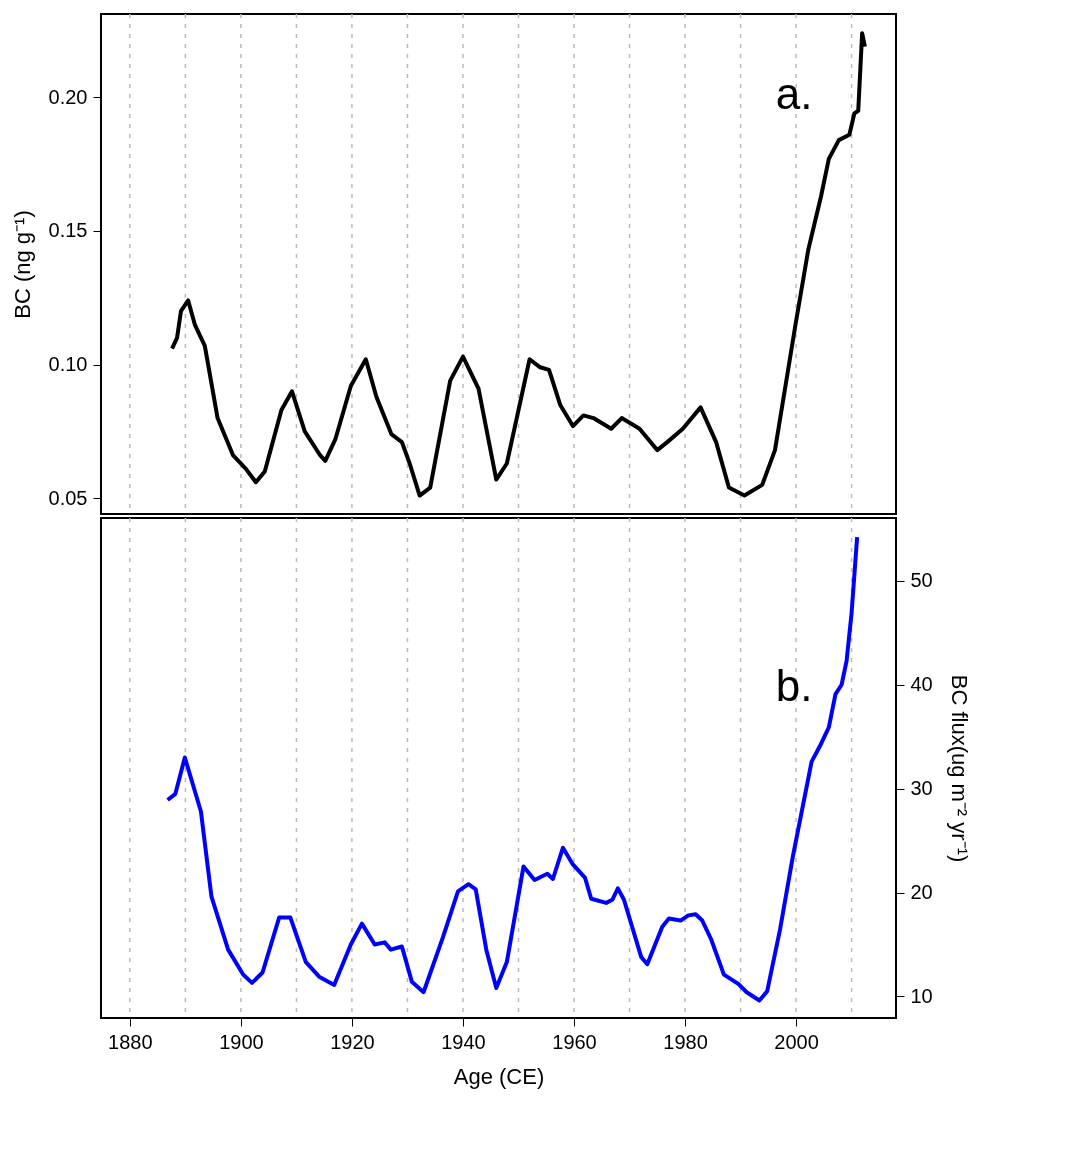 The height and width of the screenshot is (1158, 1069). What do you see at coordinates (959, 768) in the screenshot?
I see `y2-axis-title: BC flux(ug m⁻² yr⁻¹)` at bounding box center [959, 768].